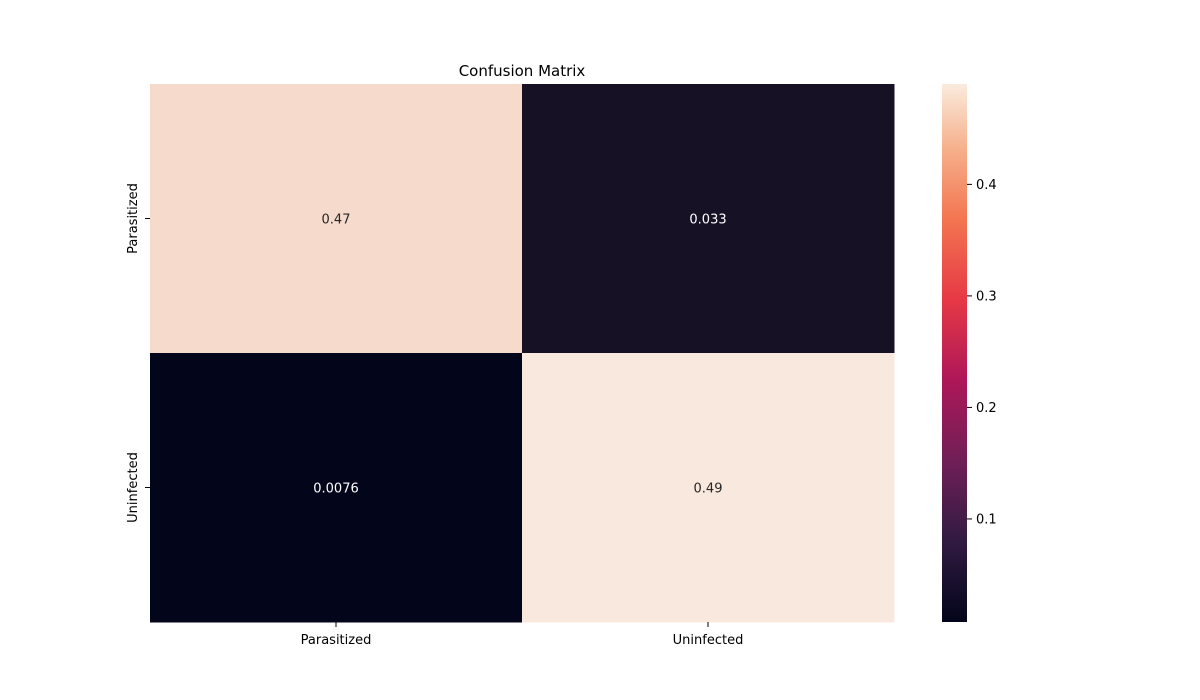  I want to click on cell-value-label: 0.033, so click(707, 220).